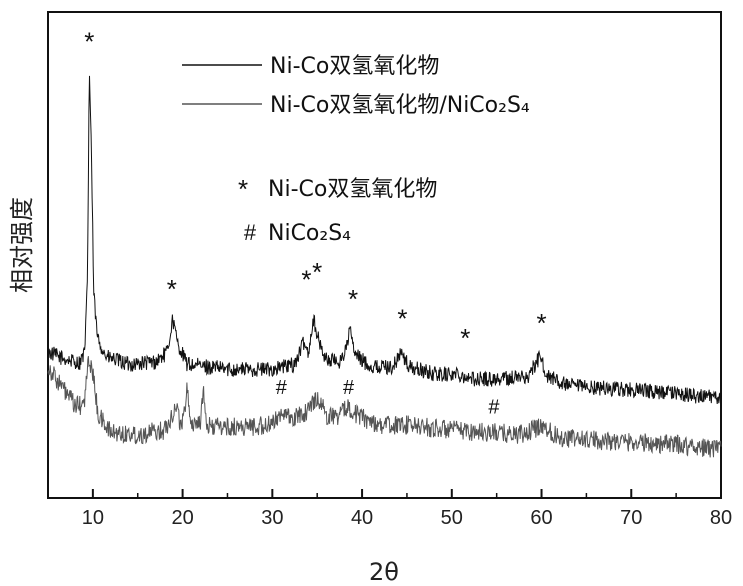 This screenshot has height=586, width=743. Describe the element at coordinates (309, 233) in the screenshot. I see `marker-key-label-hash: NiCo₂S₄` at that location.